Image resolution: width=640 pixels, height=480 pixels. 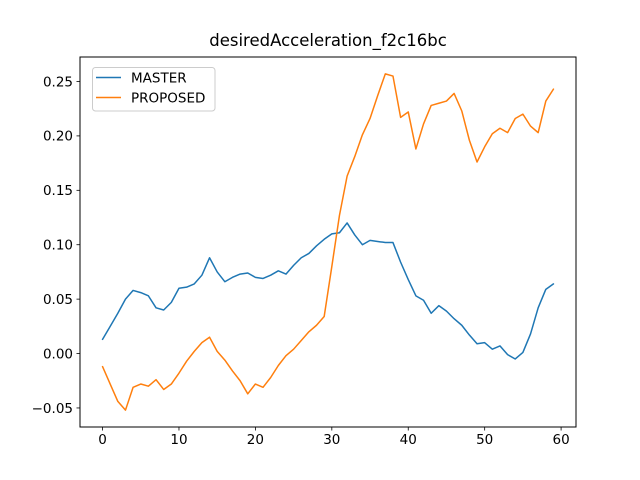 I want to click on legend: MASTER PROPOSED, so click(x=154, y=89).